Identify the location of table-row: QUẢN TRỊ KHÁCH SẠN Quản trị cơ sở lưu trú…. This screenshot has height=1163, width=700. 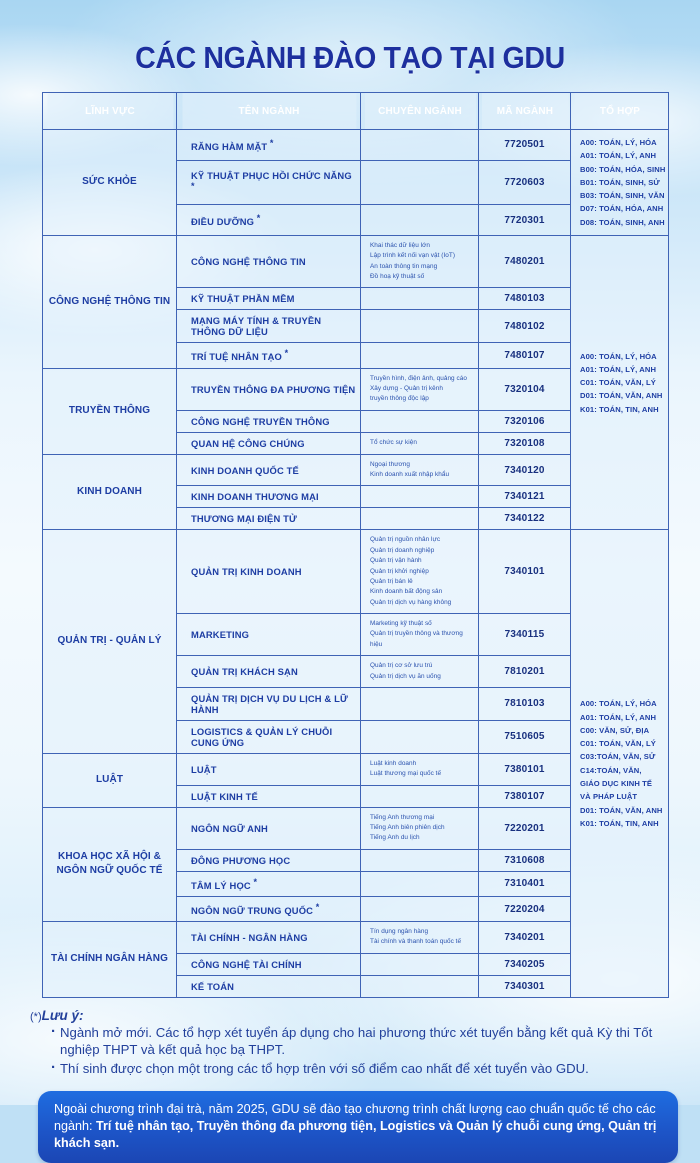
(356, 671).